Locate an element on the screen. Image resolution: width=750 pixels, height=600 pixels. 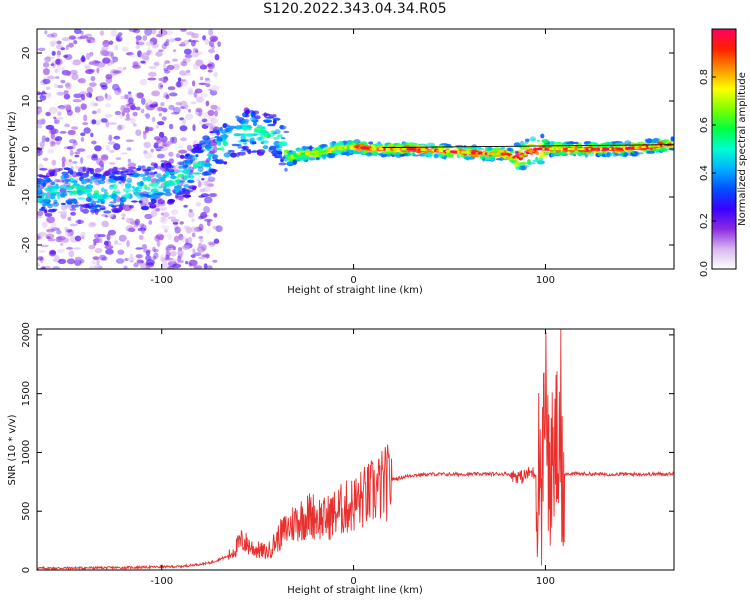
y-tick-label: 10 is located at coordinates (26, 101).